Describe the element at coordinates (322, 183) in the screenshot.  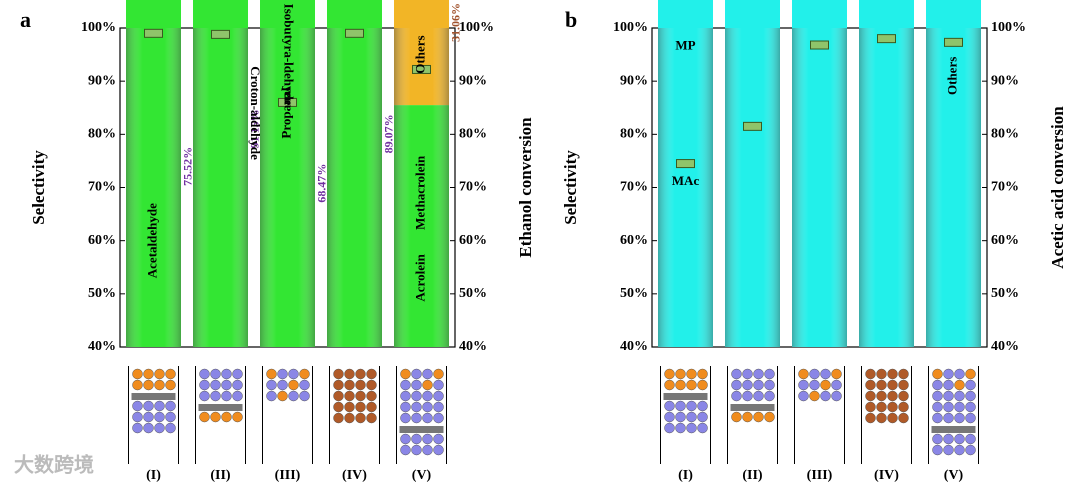
I see `value-label: 68.47%` at that location.